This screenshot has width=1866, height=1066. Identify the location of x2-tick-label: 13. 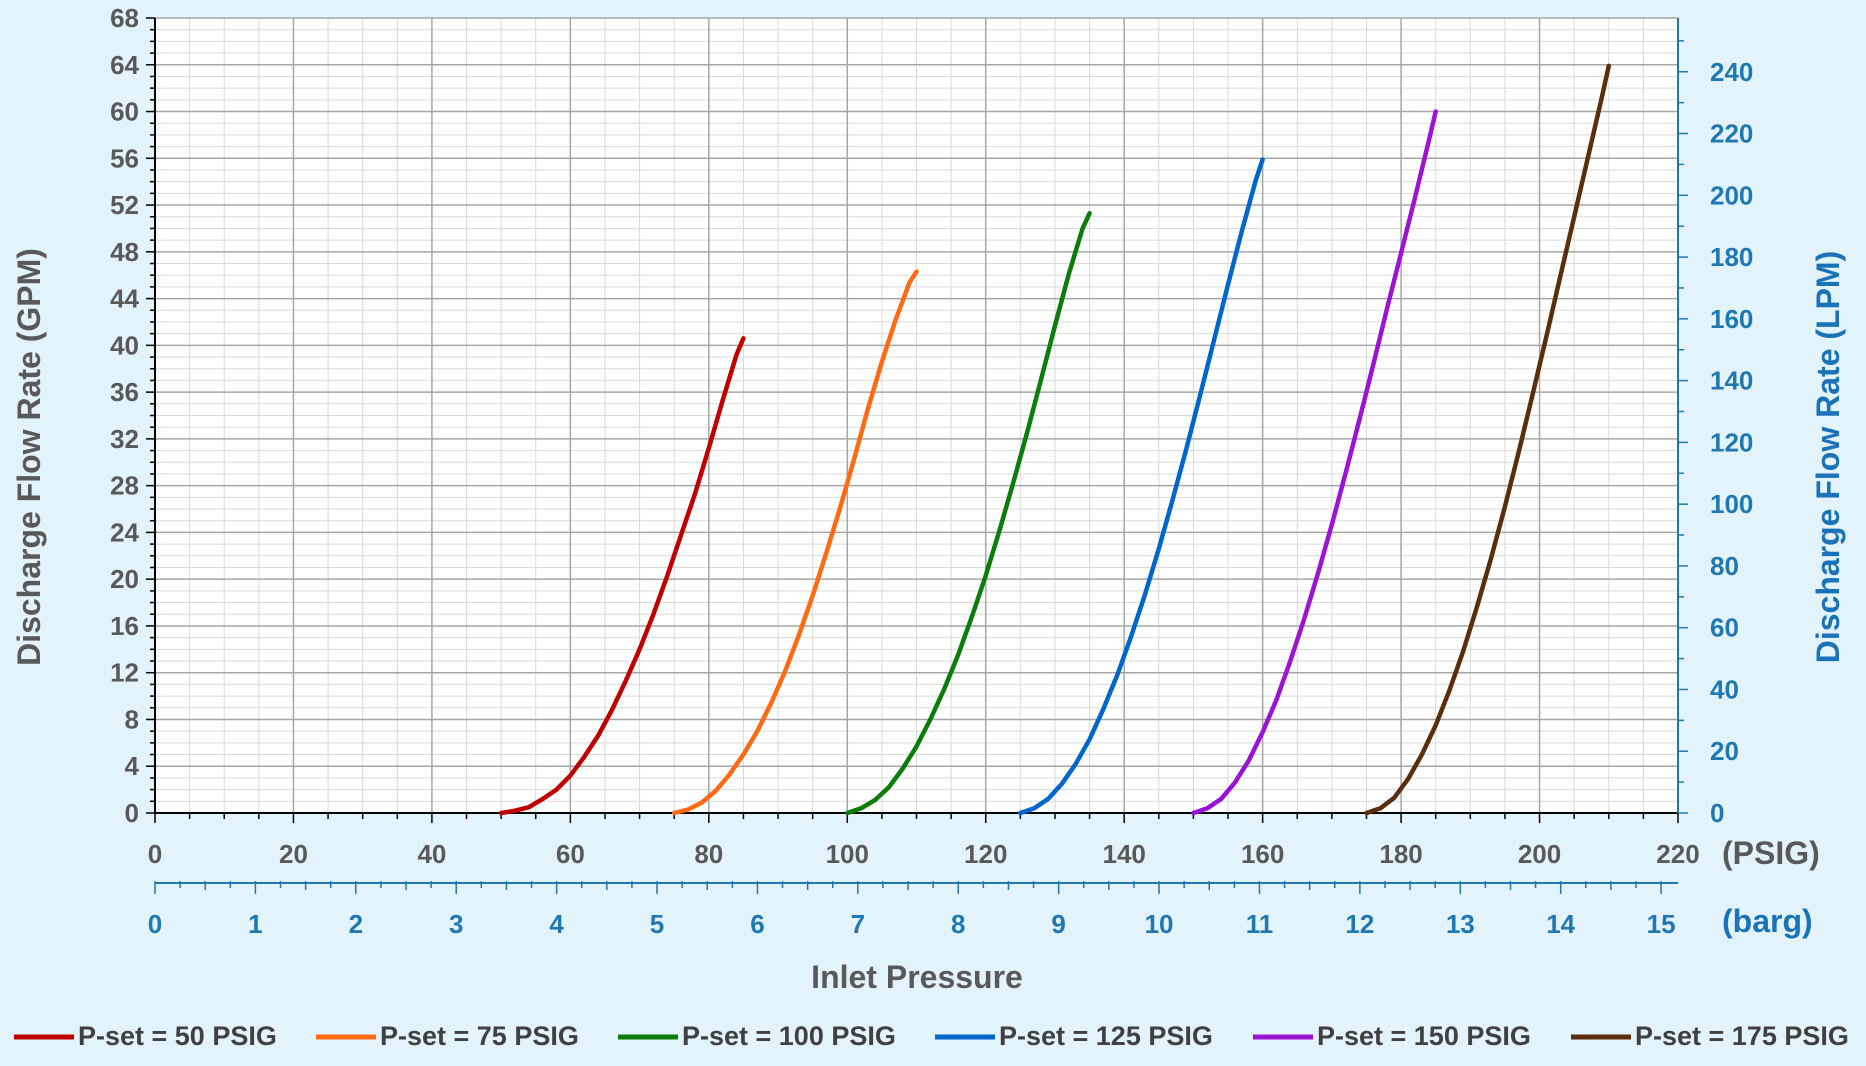
(1460, 924).